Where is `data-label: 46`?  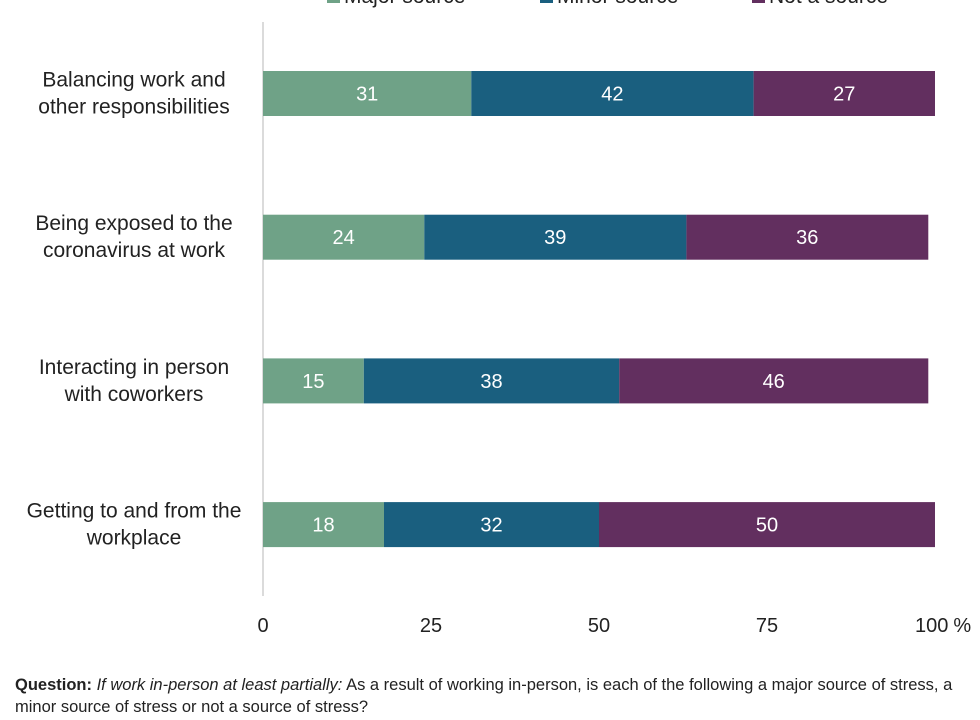
data-label: 46 is located at coordinates (774, 382).